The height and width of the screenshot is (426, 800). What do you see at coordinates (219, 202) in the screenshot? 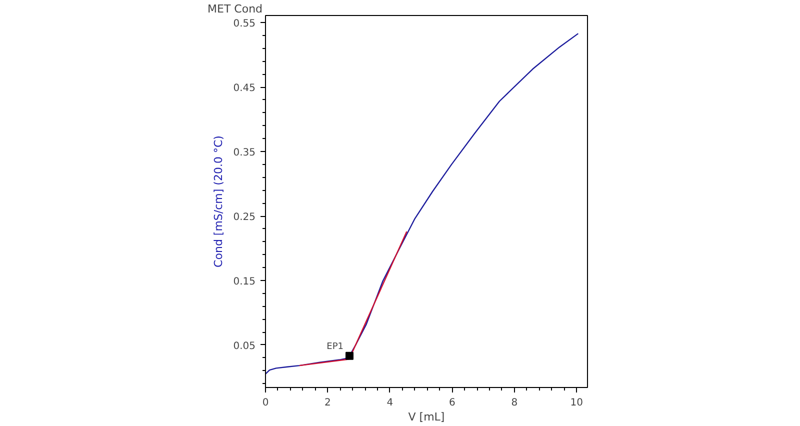
I see `y-axis-title: Cond [mS/cm] (20.0 °C)` at bounding box center [219, 202].